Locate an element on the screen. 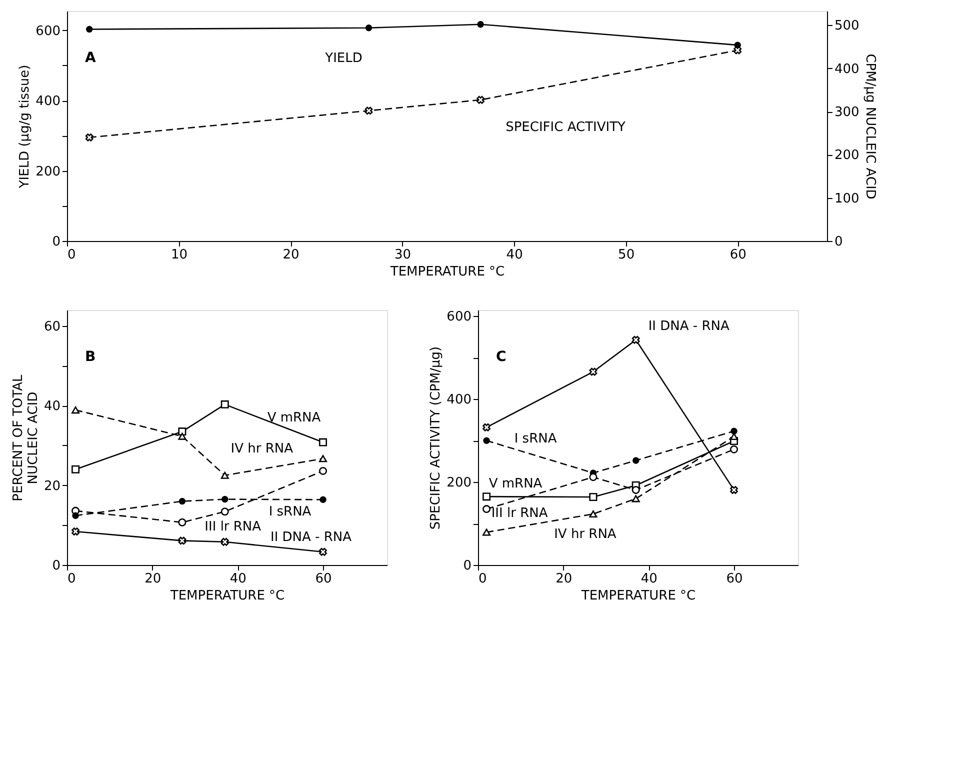 The width and height of the screenshot is (961, 769). series-label: SPECIFIC ACTIVITY is located at coordinates (566, 127).